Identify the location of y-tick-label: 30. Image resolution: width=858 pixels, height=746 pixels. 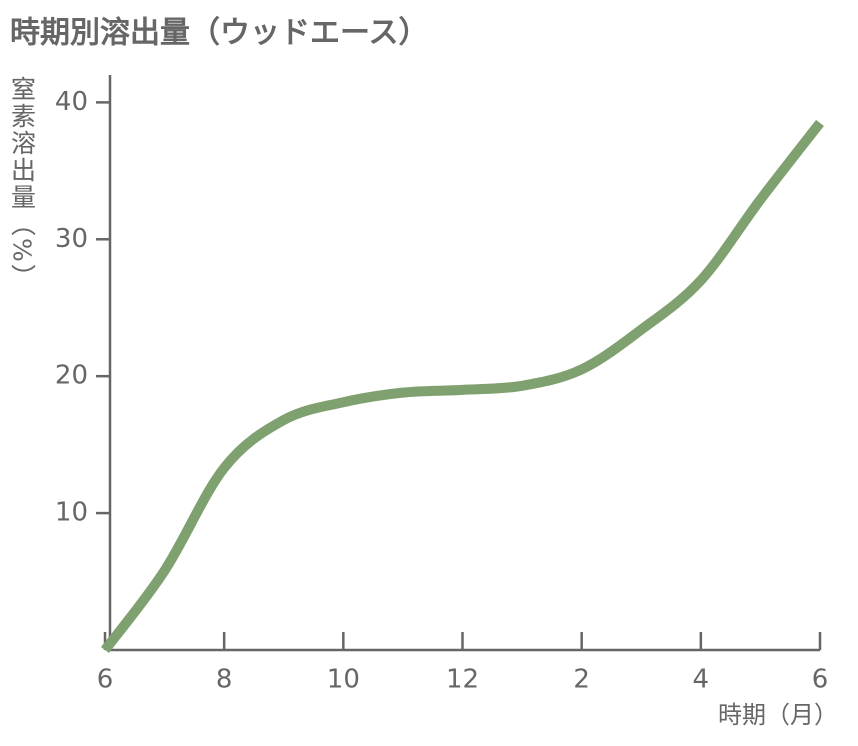
(71, 239).